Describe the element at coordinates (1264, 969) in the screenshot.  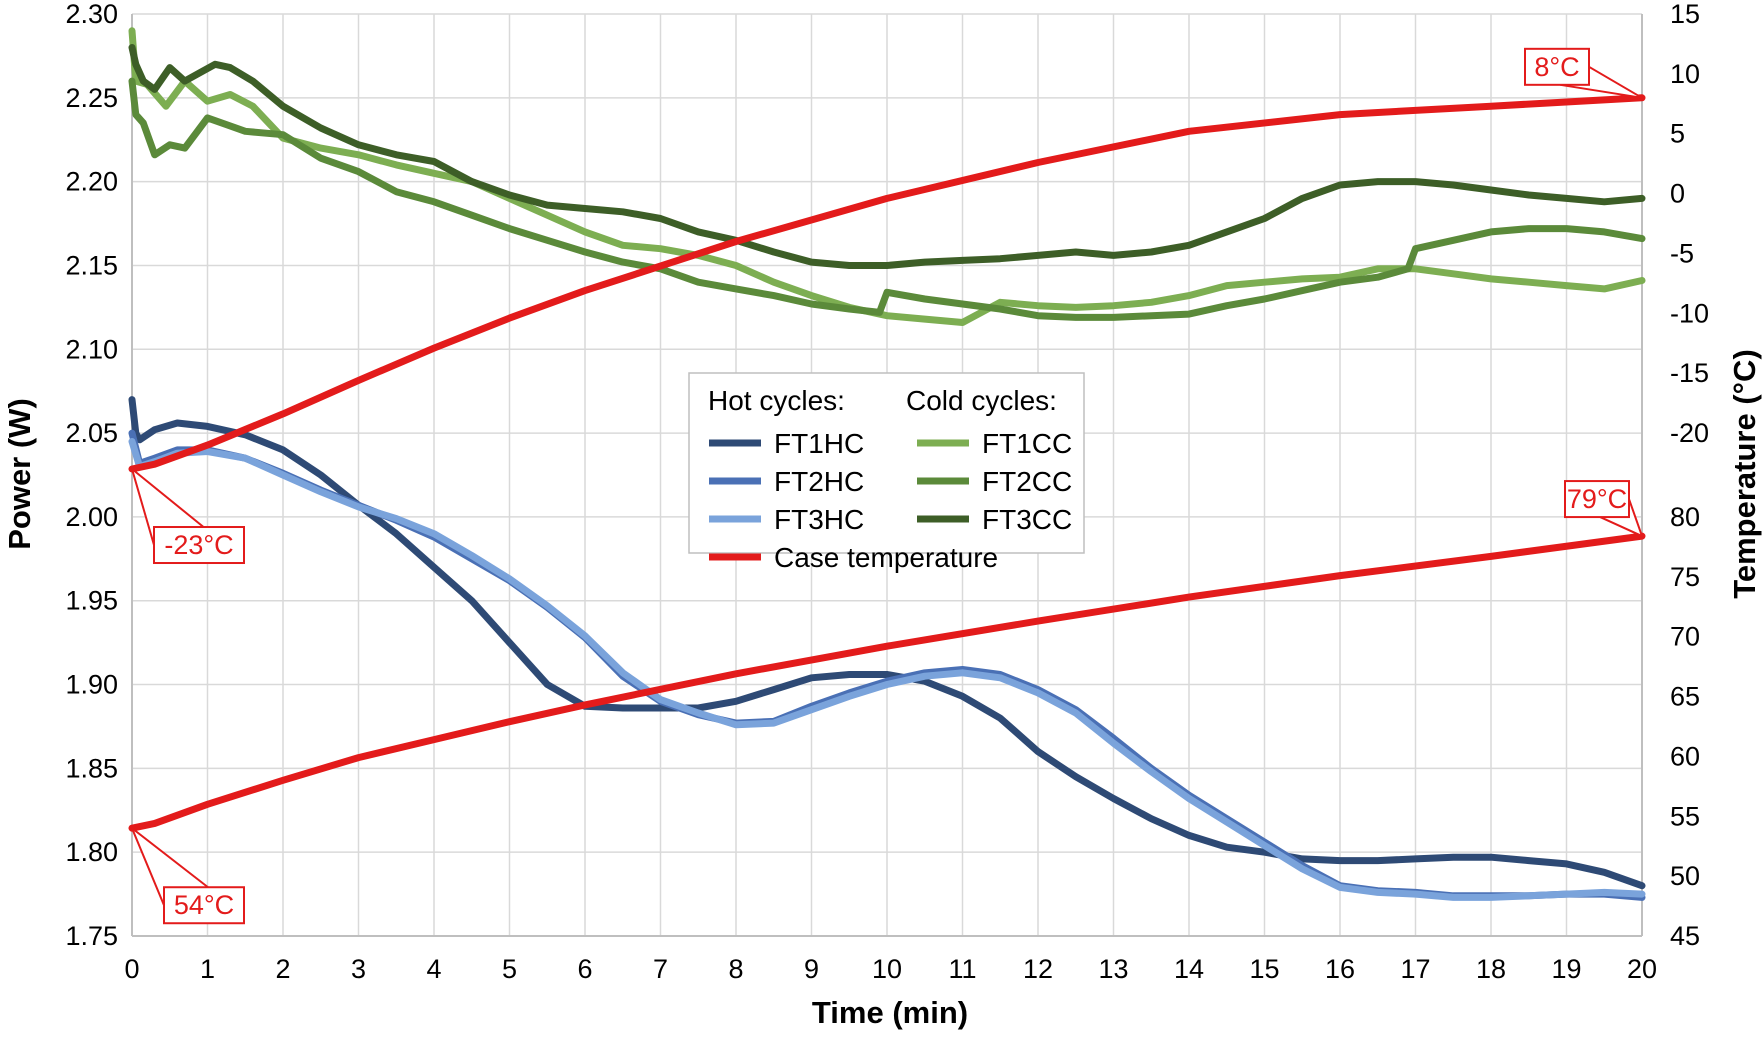
I see `x-tick-label: 15` at that location.